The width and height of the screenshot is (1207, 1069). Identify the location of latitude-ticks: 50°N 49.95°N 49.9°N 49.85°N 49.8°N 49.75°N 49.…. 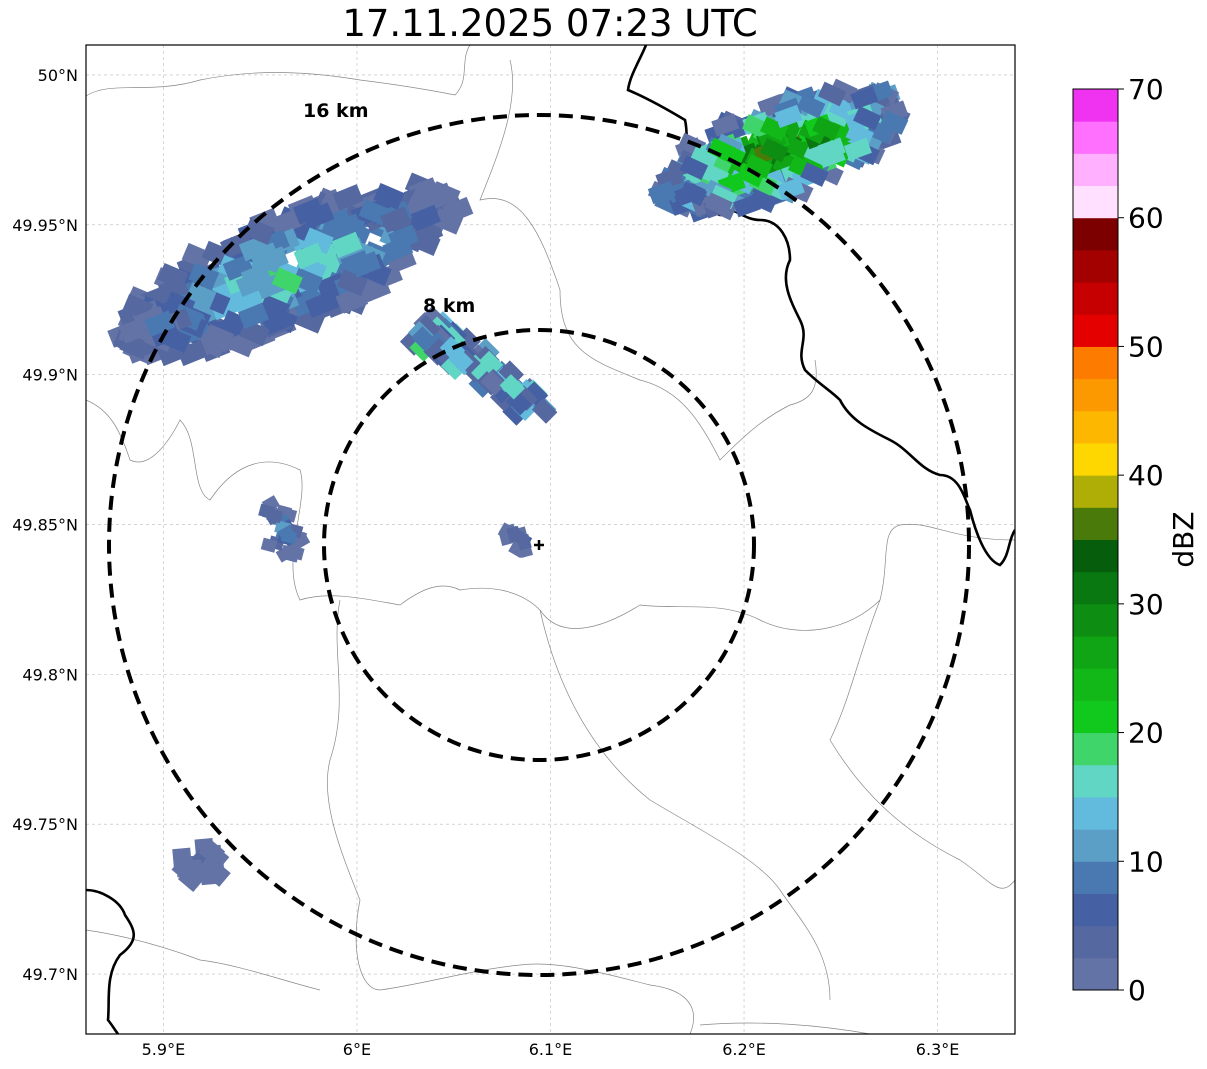
(45, 525).